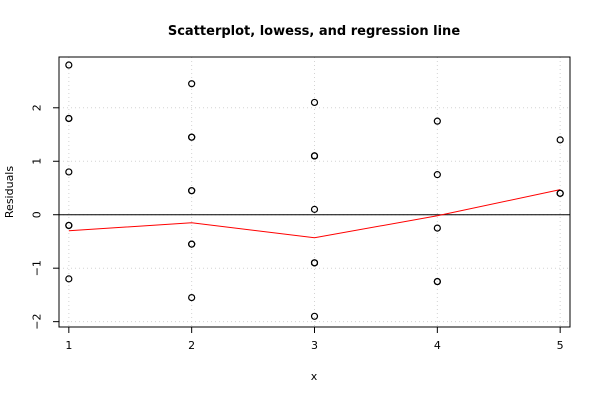  I want to click on x-tick-label-4: 4, so click(437, 345).